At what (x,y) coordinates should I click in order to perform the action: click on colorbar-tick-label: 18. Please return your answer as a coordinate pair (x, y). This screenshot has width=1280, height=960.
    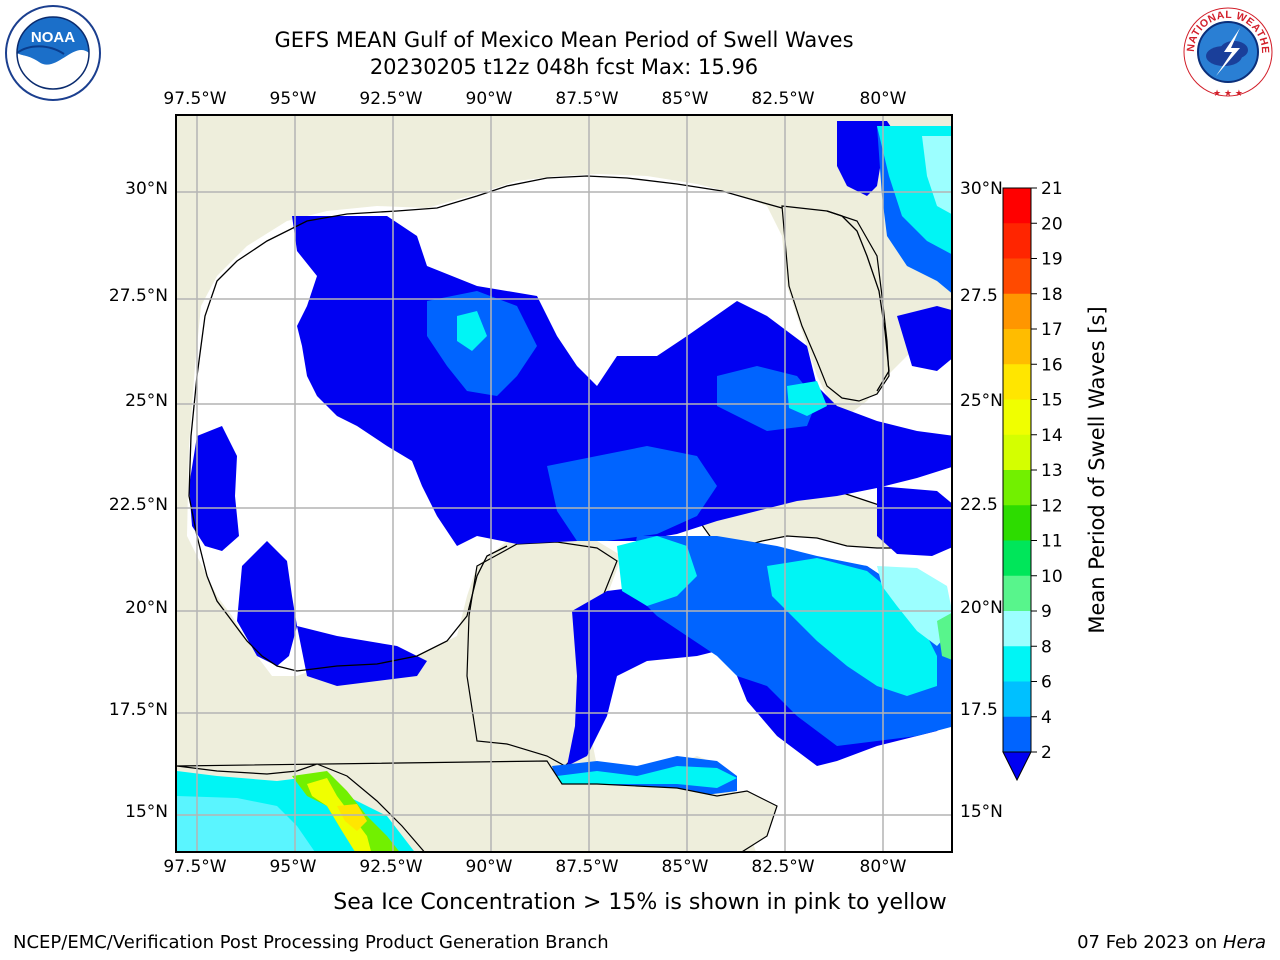
    Looking at the image, I should click on (1052, 295).